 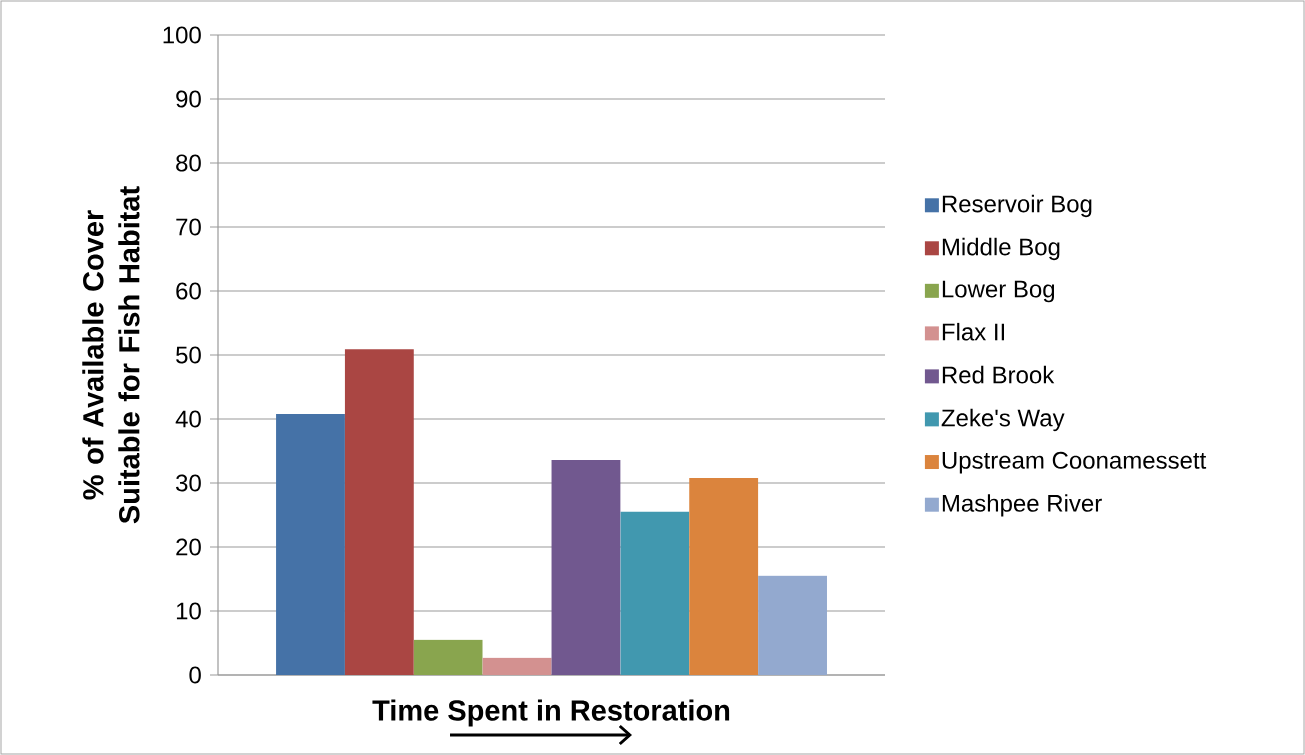 I want to click on y-tick-label: 90, so click(x=188, y=99).